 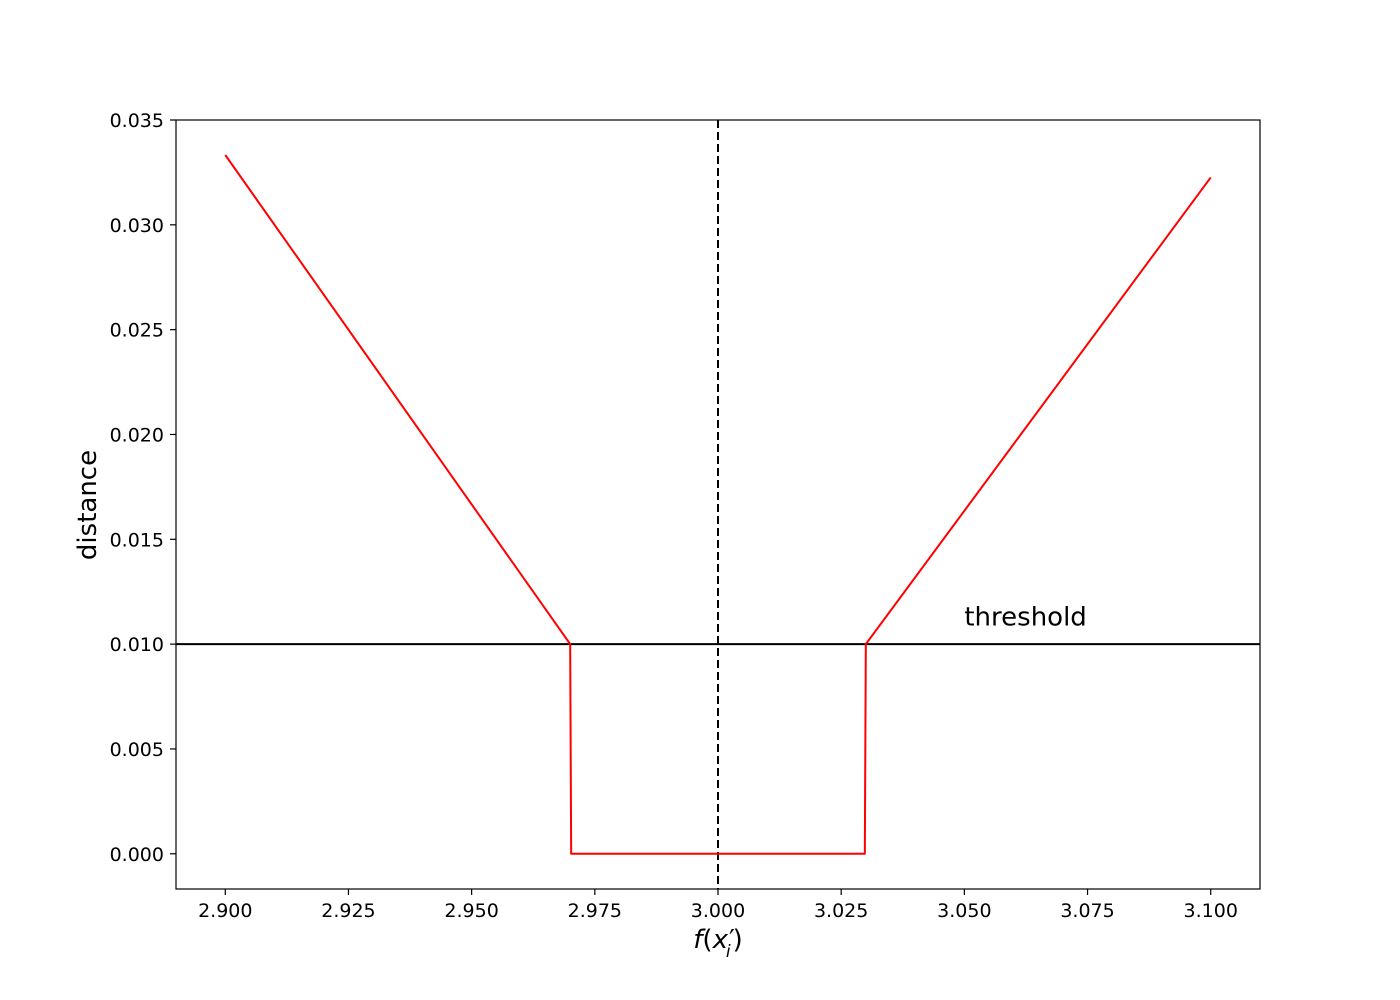 I want to click on x-tick-label: 2.900, so click(x=225, y=911).